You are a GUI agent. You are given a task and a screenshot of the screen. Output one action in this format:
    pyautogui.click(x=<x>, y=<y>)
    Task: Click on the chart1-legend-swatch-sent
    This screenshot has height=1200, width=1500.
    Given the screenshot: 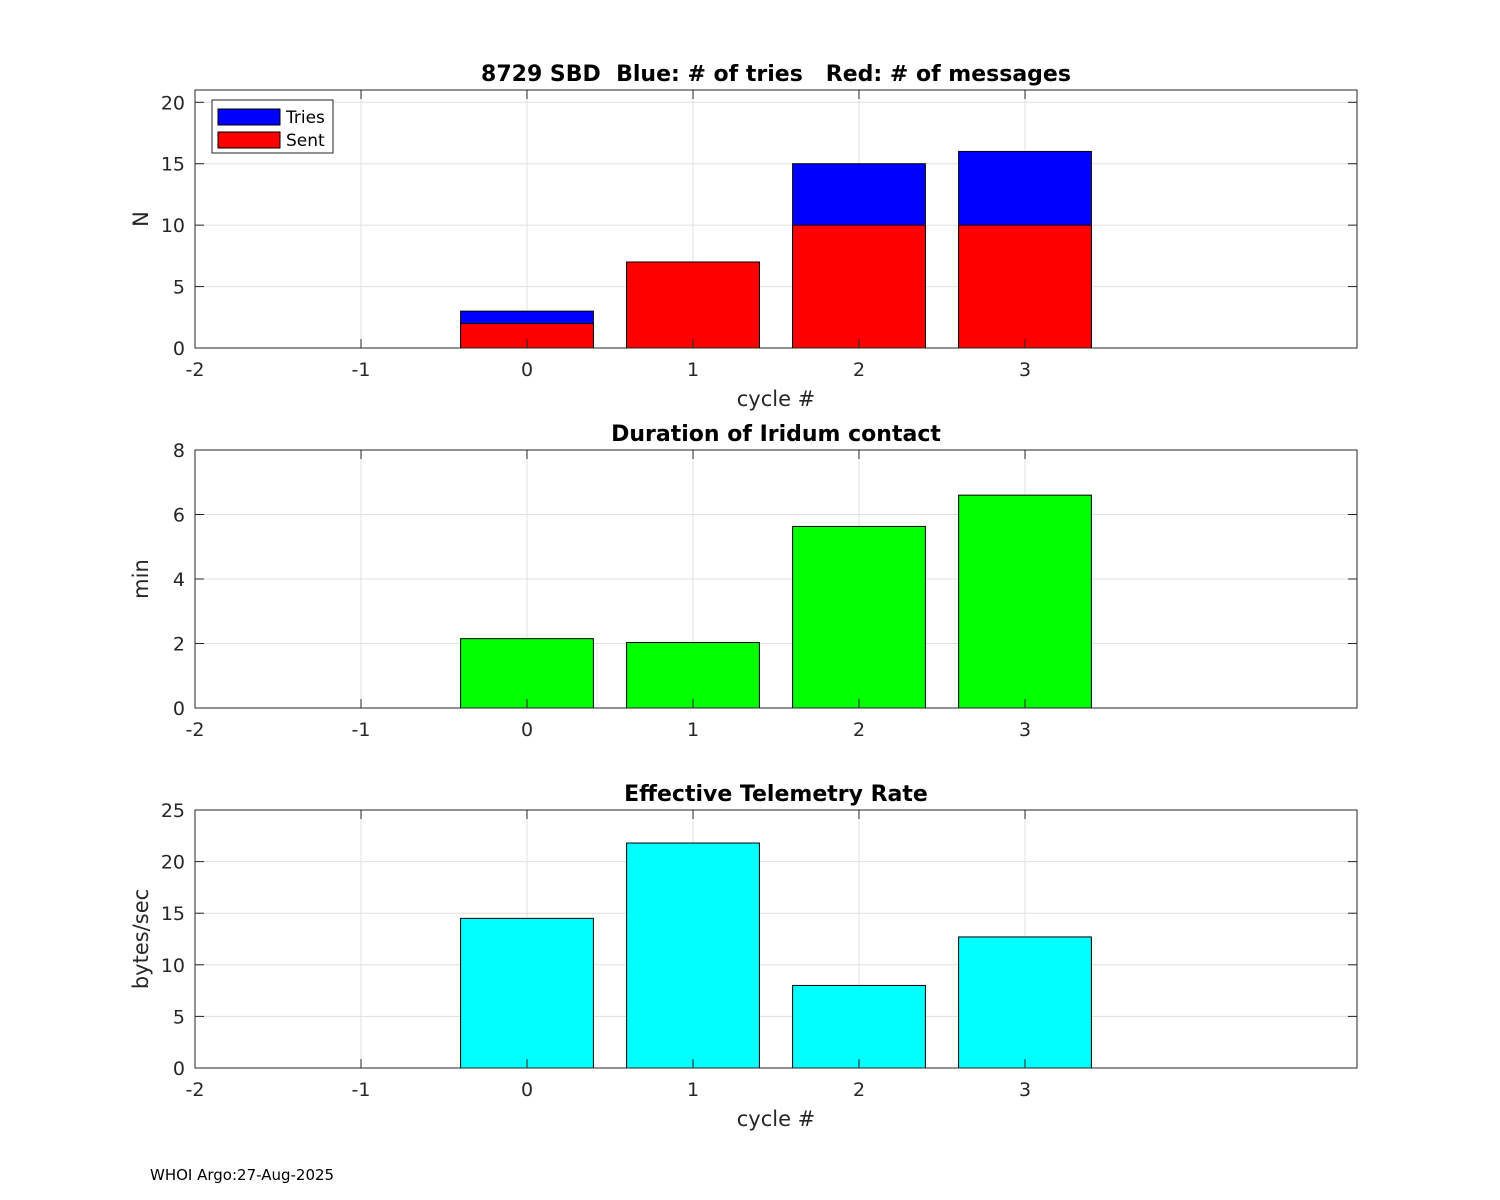 What is the action you would take?
    pyautogui.click(x=249, y=140)
    